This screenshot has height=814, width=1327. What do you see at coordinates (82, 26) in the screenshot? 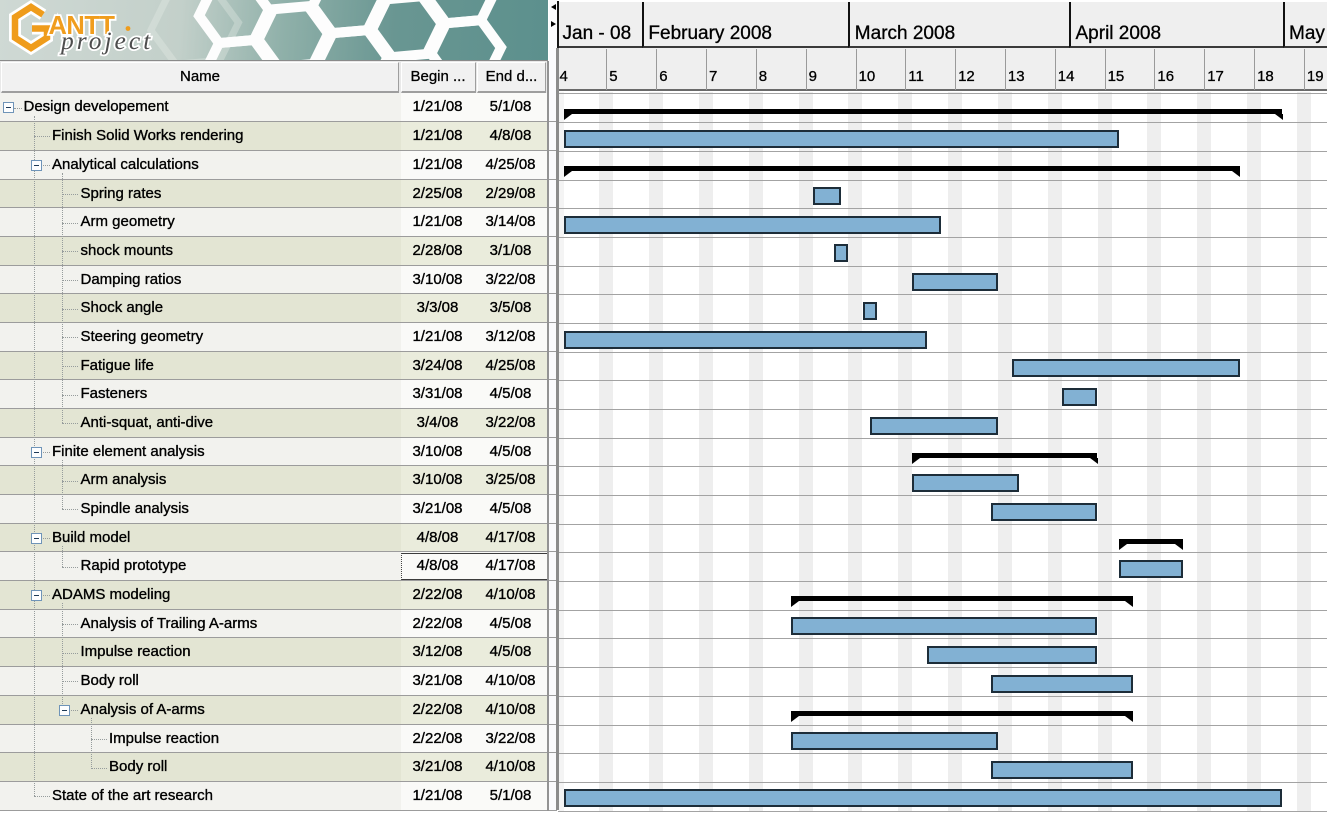
I see `svg-text: ANTT` at bounding box center [82, 26].